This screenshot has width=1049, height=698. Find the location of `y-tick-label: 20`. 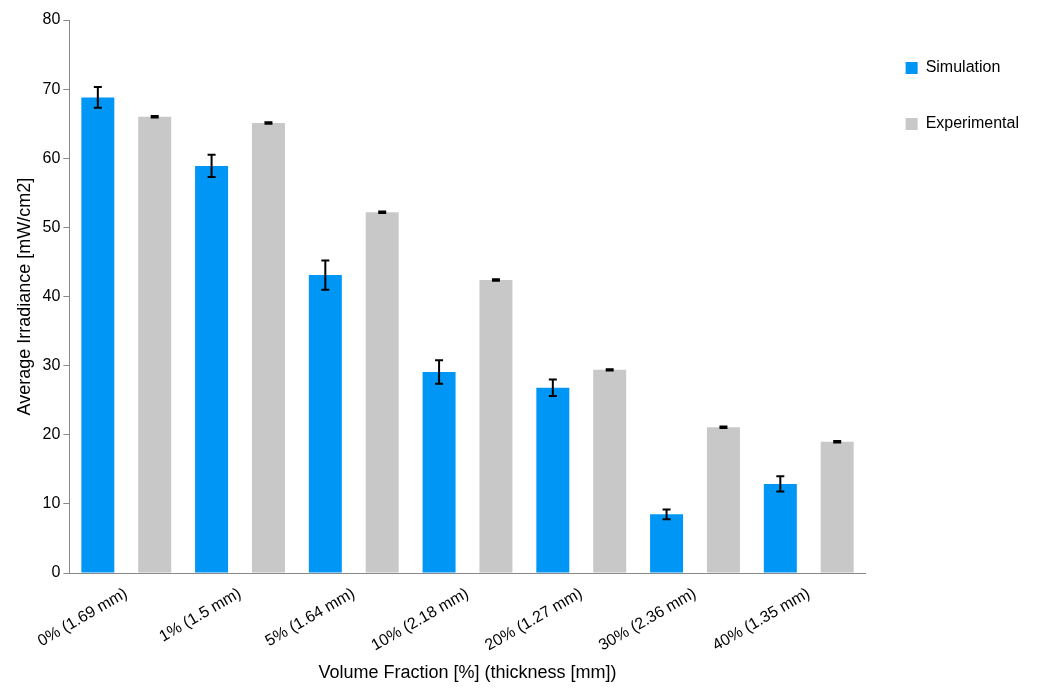

y-tick-label: 20 is located at coordinates (51, 434).